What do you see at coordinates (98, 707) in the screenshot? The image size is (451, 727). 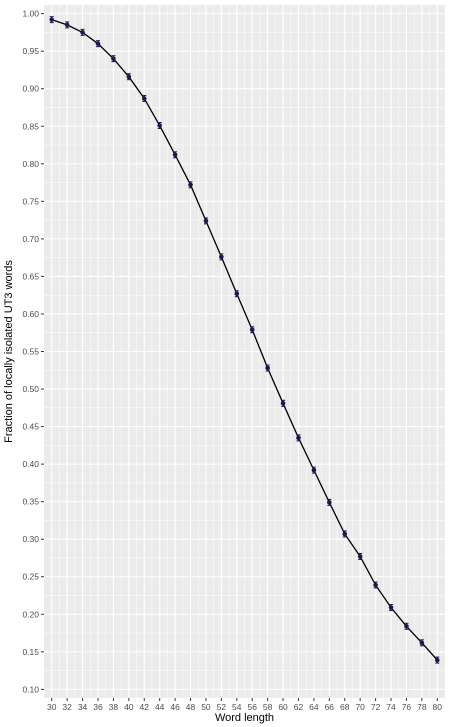 I see `x-tick-label: 36` at bounding box center [98, 707].